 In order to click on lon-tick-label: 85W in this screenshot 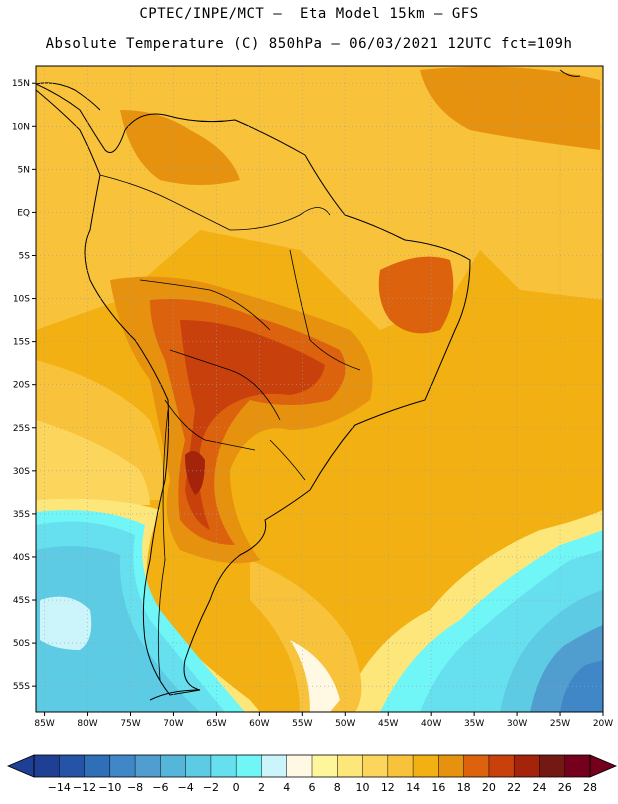, I will do `click(44, 724)`.